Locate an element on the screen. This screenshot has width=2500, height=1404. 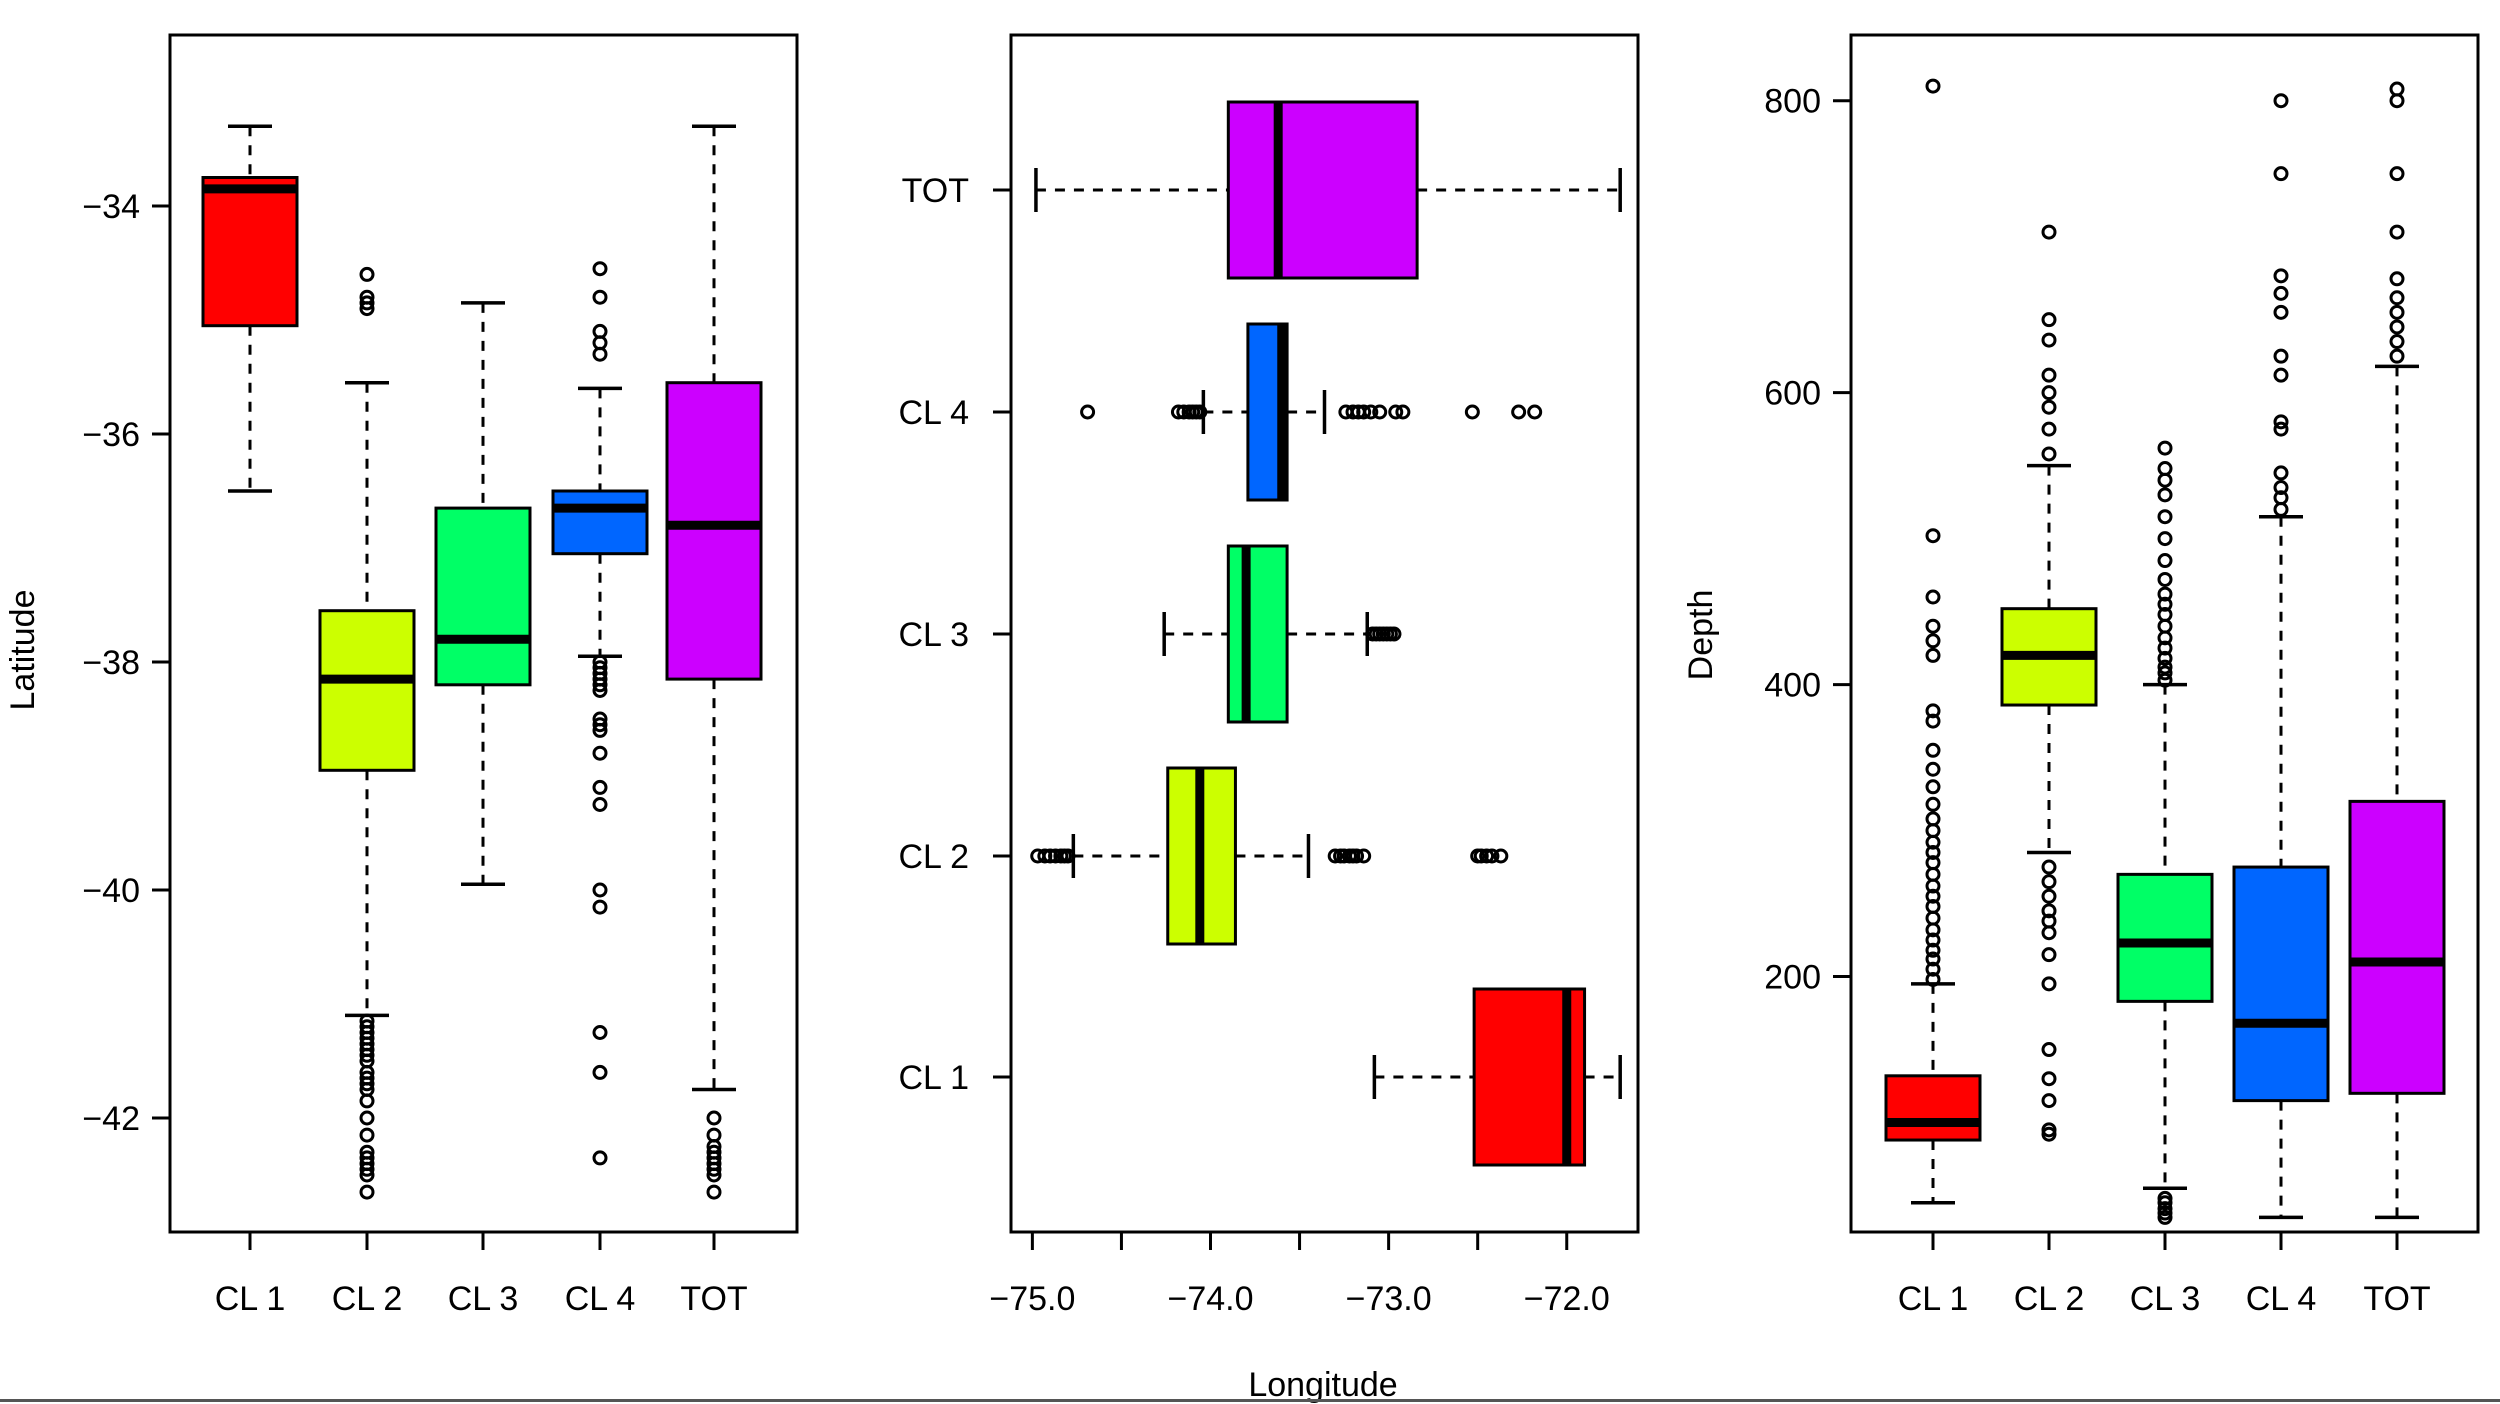
depth-ytick-label-3: 800 is located at coordinates (1792, 102).